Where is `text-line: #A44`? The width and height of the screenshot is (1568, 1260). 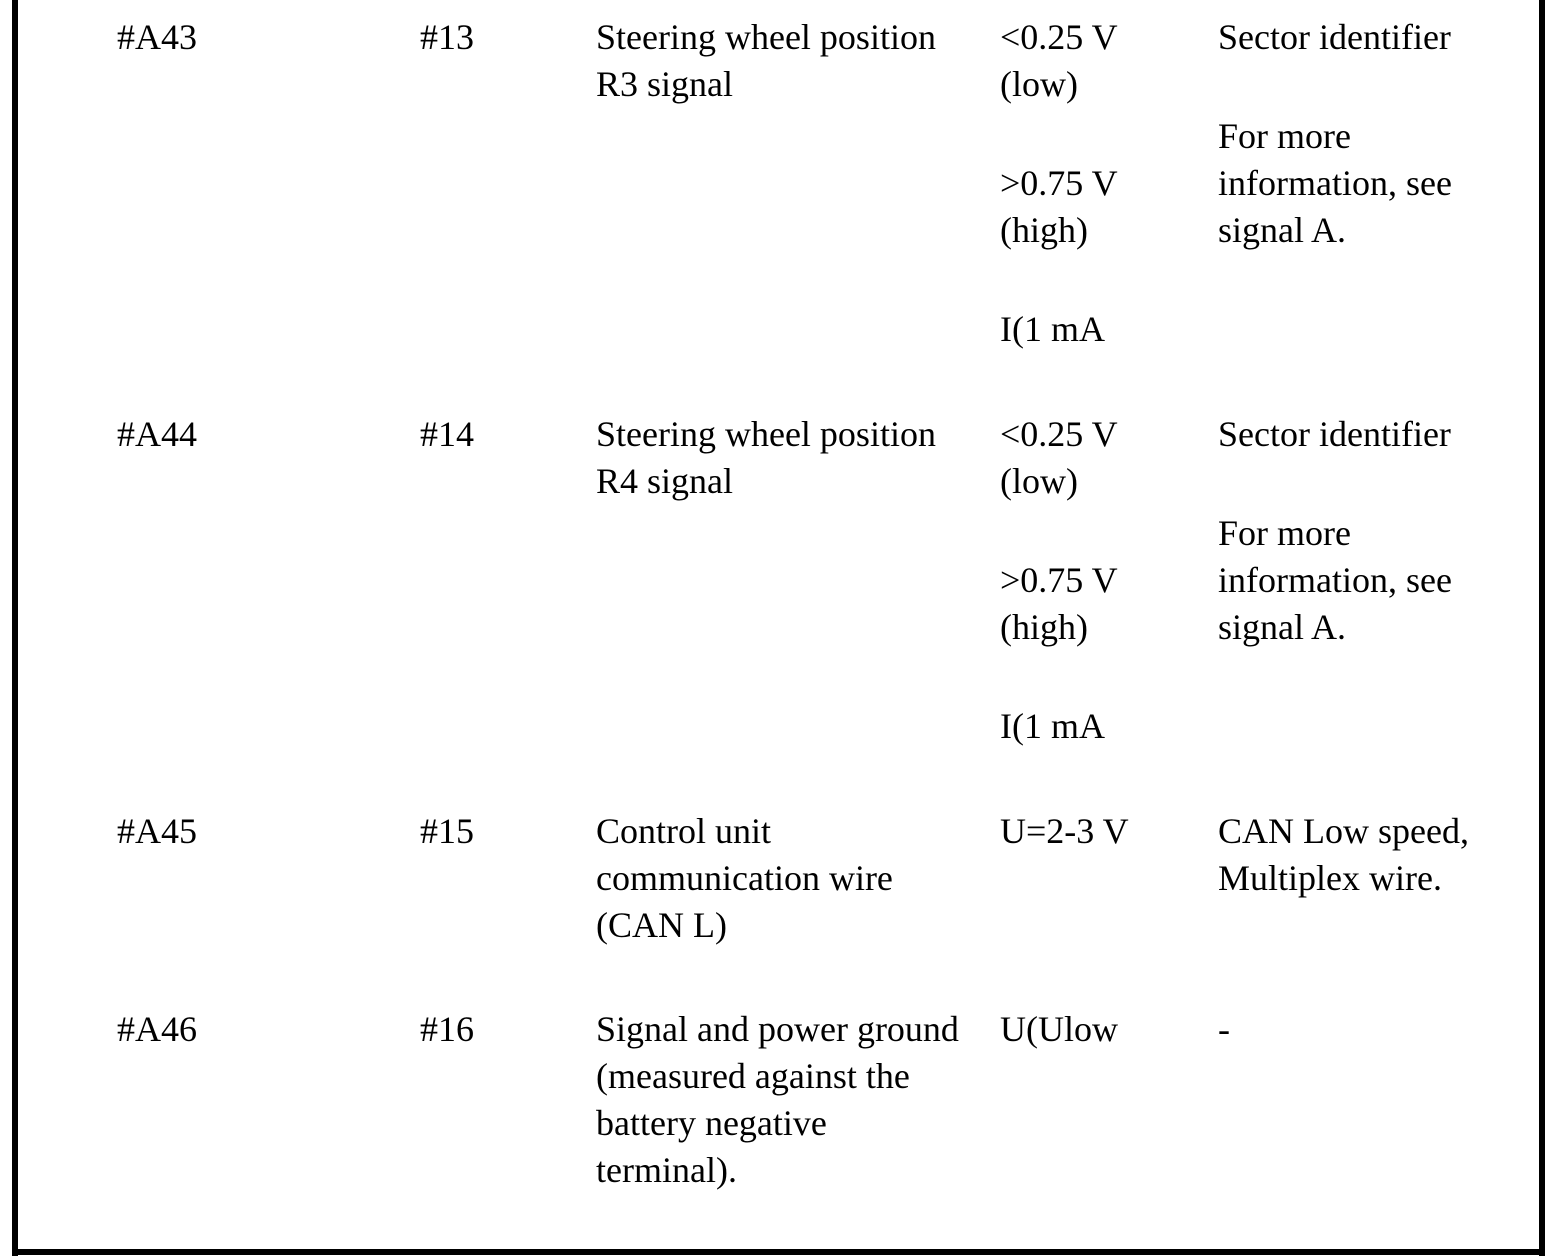
text-line: #A44 is located at coordinates (157, 434).